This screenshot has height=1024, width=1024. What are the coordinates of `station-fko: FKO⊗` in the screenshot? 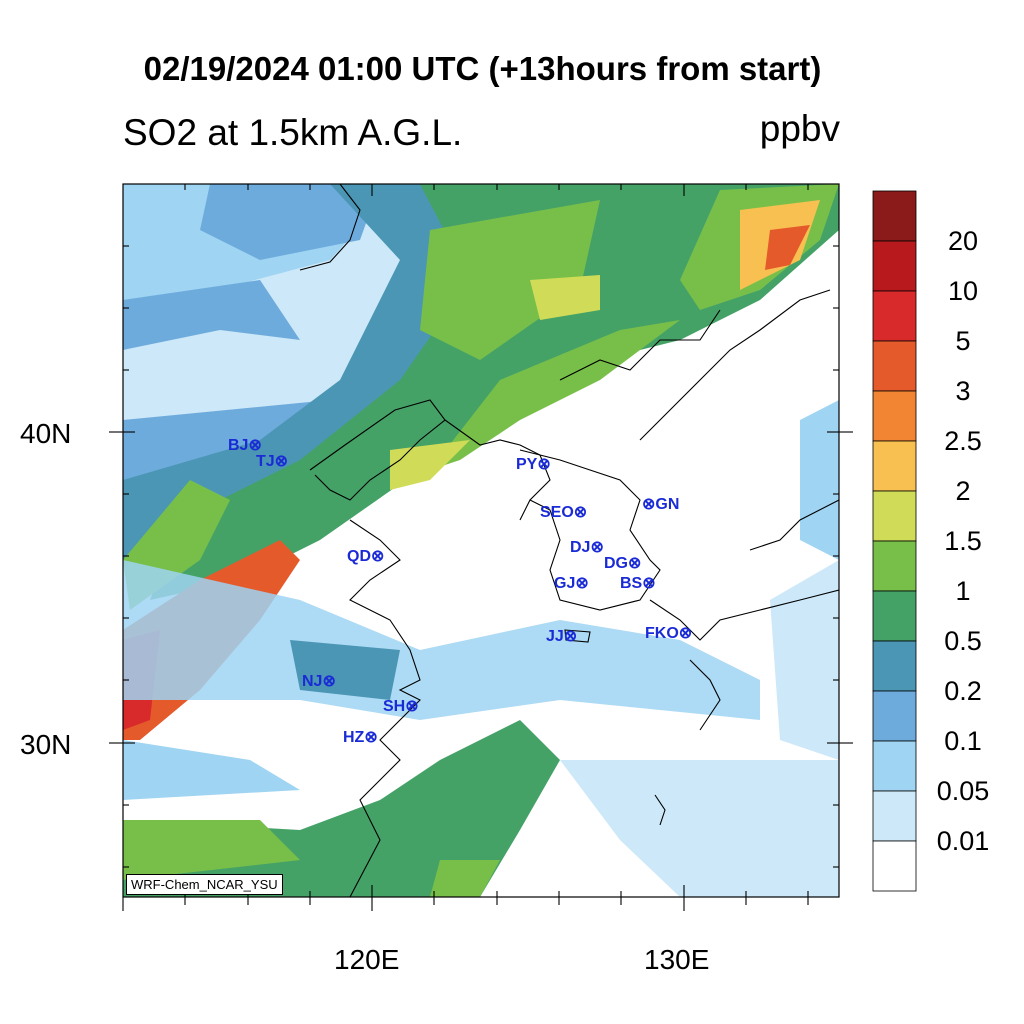 It's located at (668, 633).